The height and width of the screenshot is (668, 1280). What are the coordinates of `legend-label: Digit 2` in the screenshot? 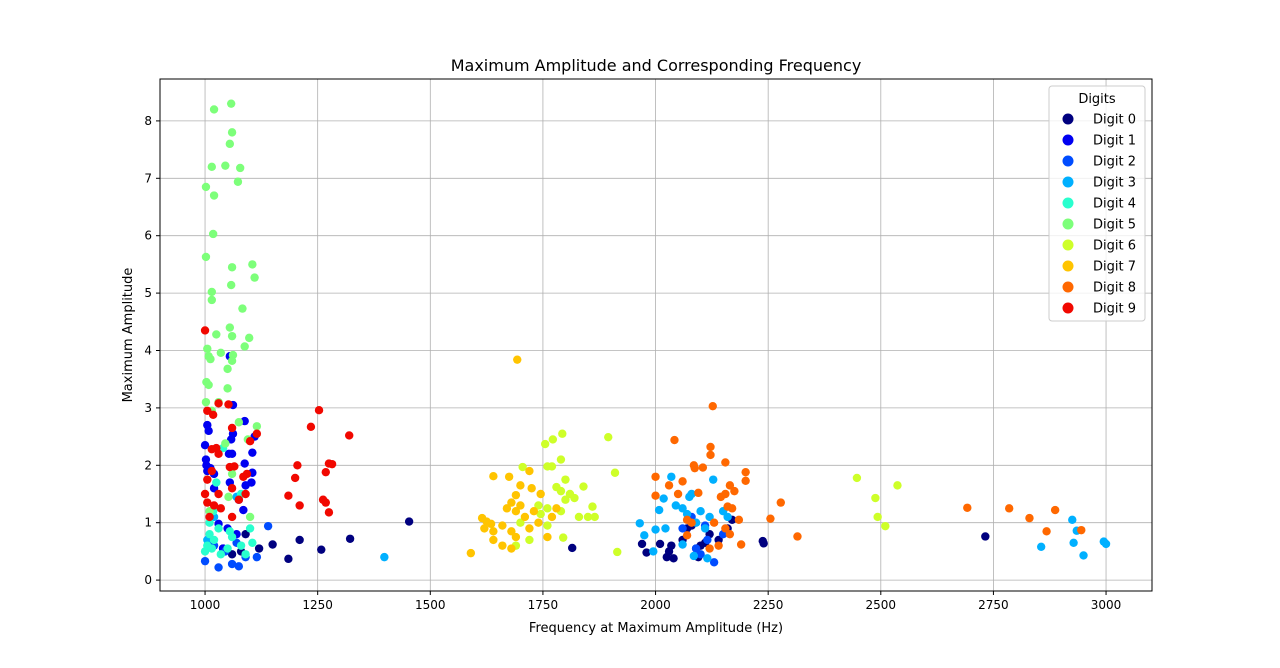 It's located at (1114, 162).